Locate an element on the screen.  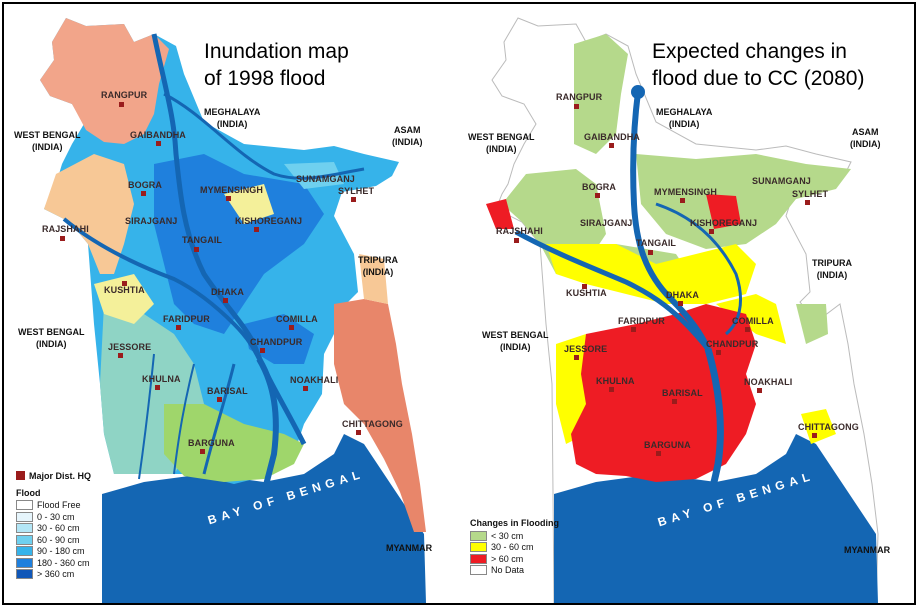
city-jessore: JESSORE is located at coordinates (130, 347).